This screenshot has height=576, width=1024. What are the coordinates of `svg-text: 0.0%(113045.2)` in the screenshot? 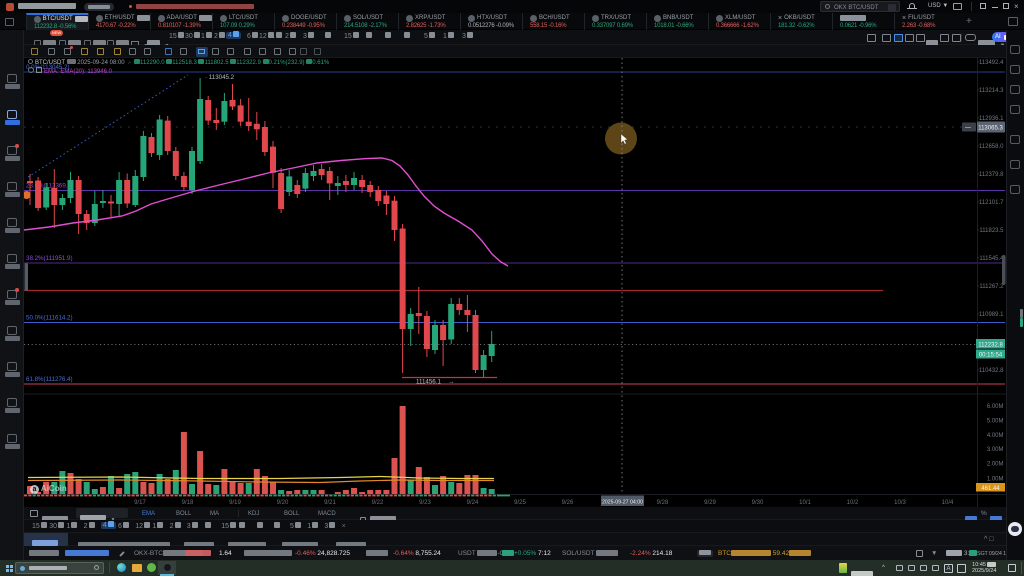 It's located at (48, 67).